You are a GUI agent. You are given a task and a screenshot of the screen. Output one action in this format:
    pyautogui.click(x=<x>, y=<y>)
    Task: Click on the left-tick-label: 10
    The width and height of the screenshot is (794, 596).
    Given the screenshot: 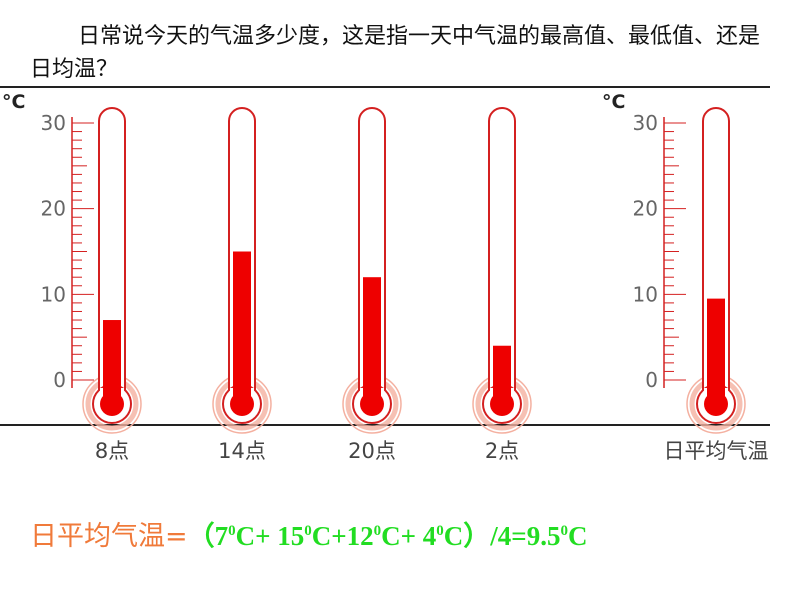 What is the action you would take?
    pyautogui.click(x=53, y=294)
    